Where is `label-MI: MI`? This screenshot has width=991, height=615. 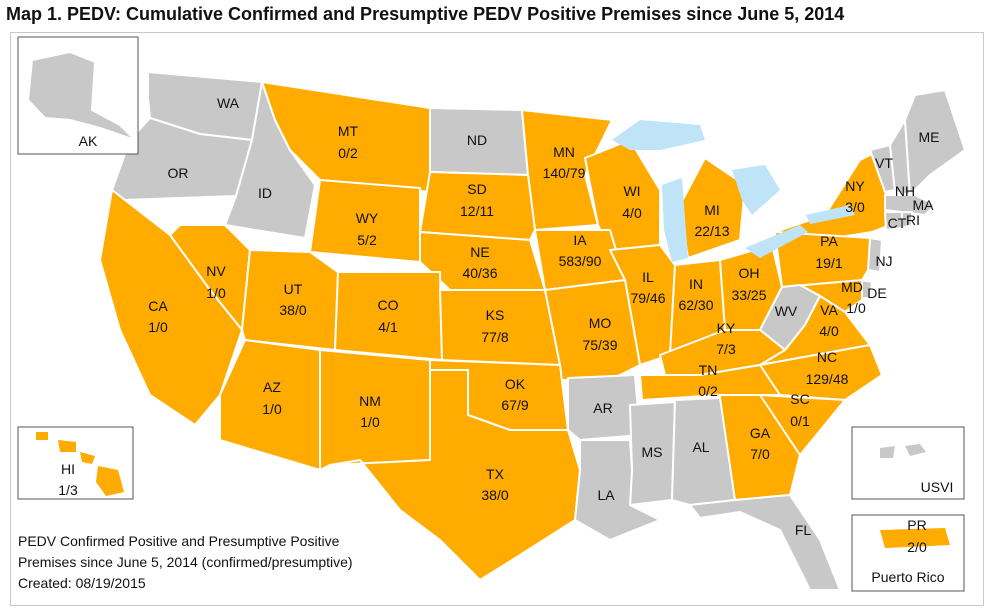
label-MI: MI is located at coordinates (712, 210).